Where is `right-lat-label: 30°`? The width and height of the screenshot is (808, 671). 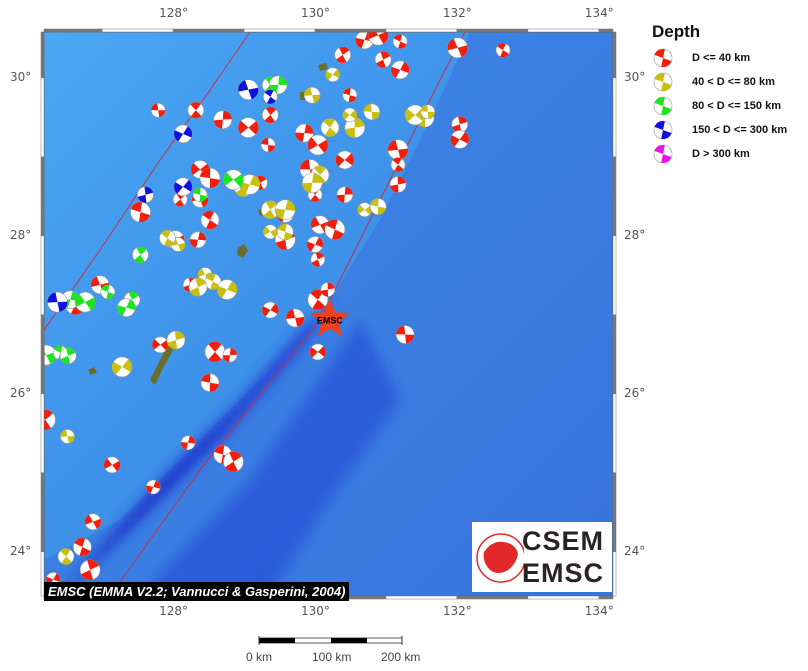 right-lat-label: 30° is located at coordinates (635, 76).